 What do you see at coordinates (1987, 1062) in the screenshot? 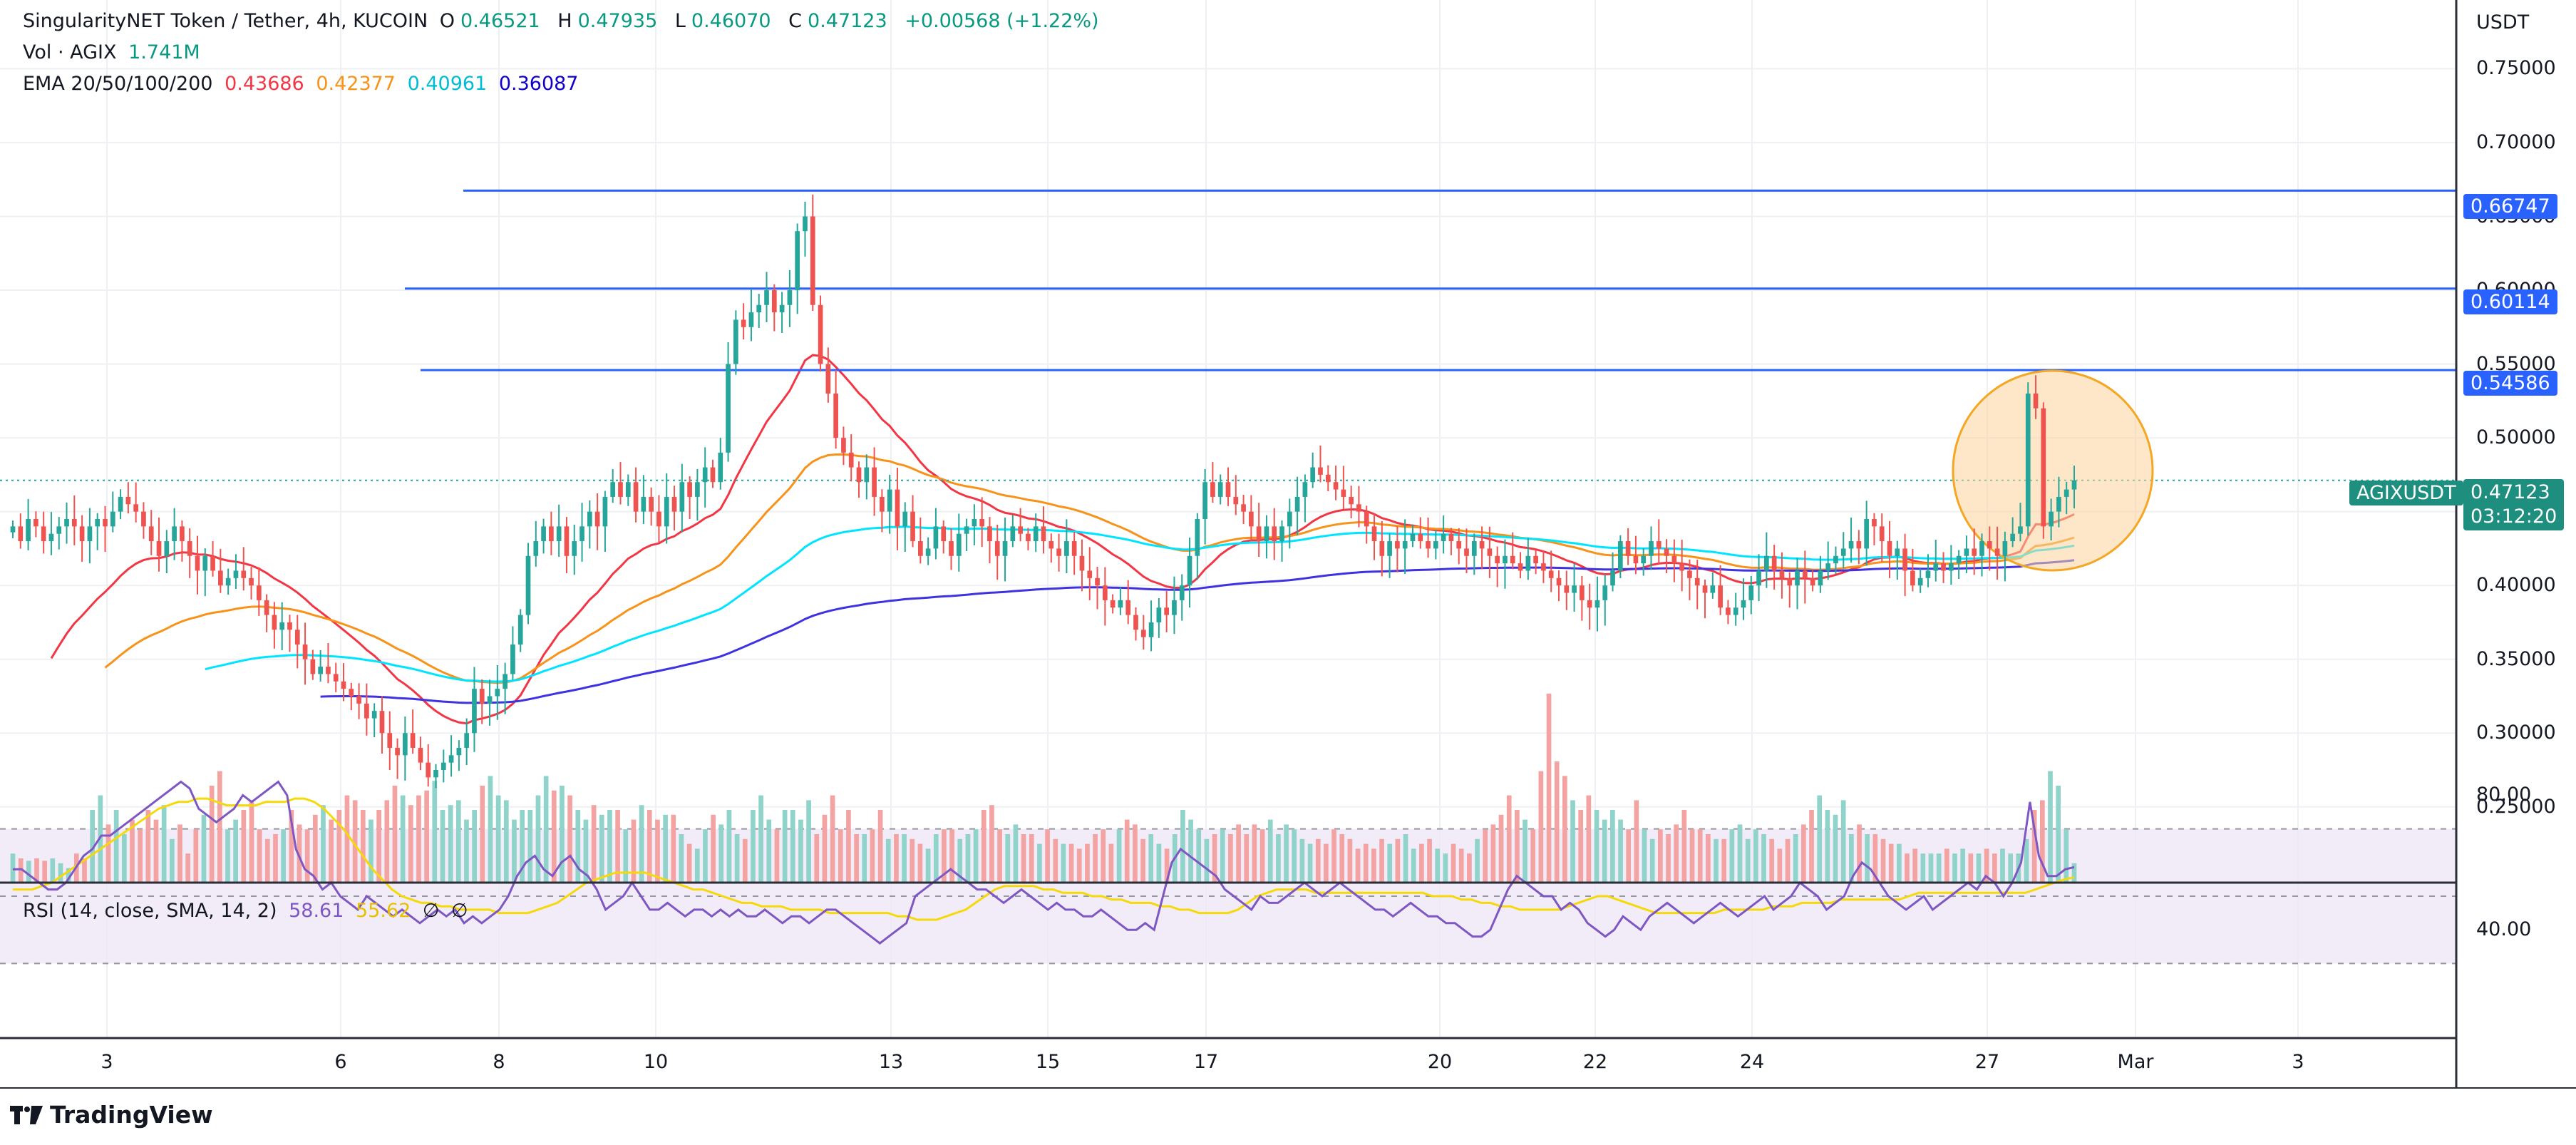
I see `time-tick-label: 27` at bounding box center [1987, 1062].